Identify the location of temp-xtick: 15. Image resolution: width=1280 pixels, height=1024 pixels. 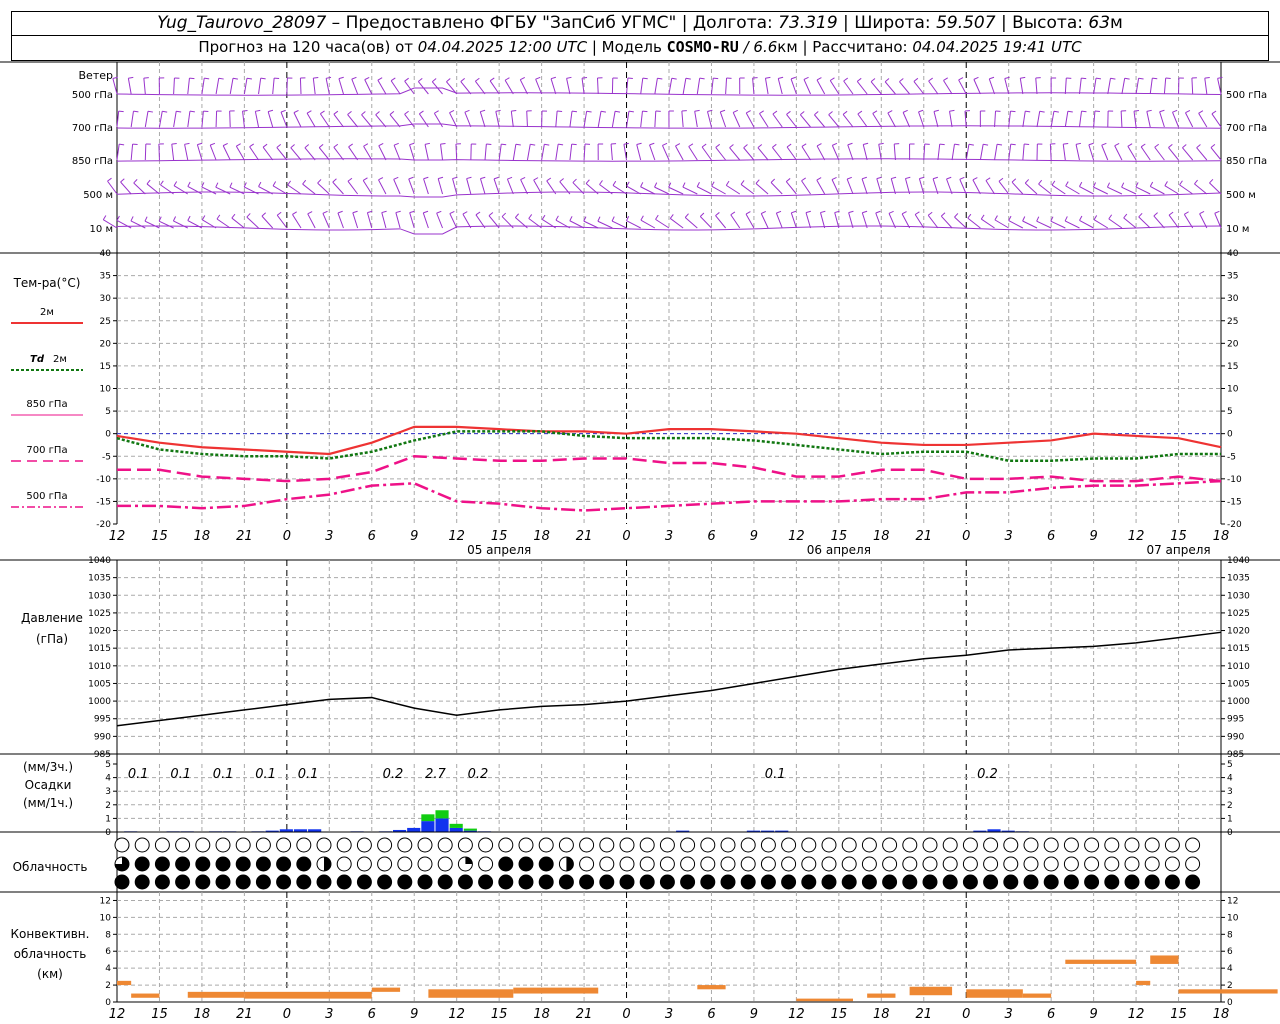
(839, 536).